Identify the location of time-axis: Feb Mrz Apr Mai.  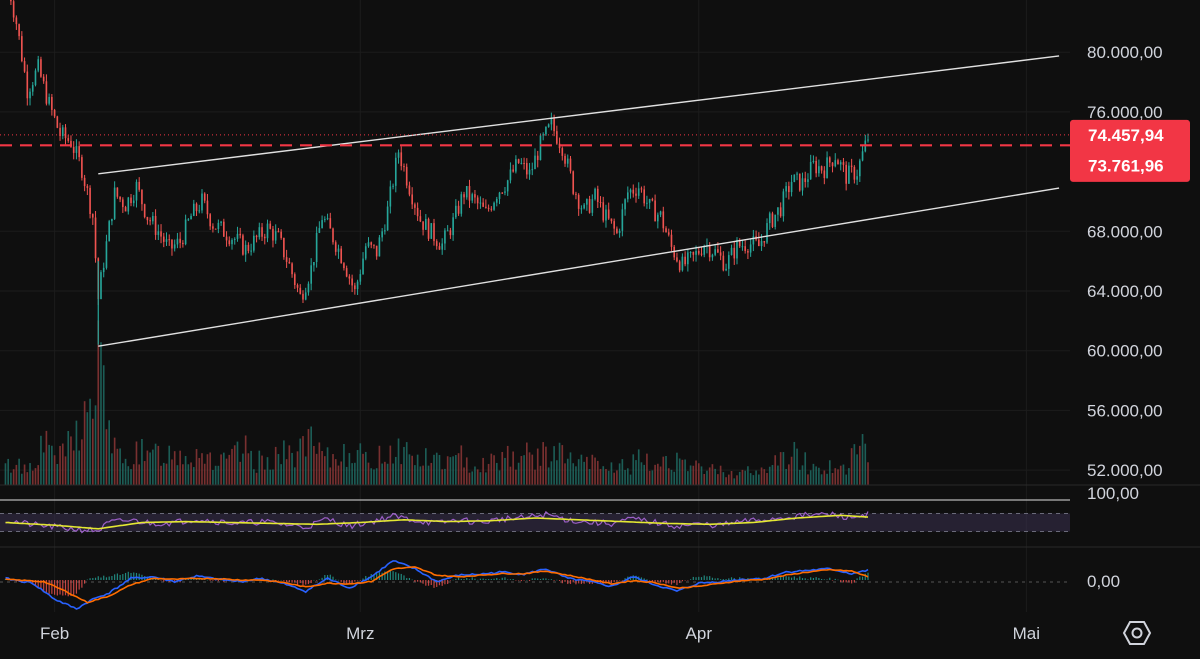
(540, 633).